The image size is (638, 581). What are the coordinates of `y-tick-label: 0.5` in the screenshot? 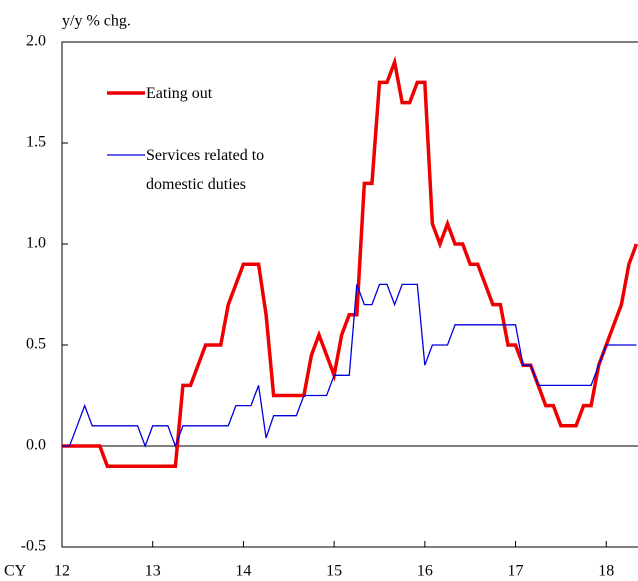 It's located at (36, 344).